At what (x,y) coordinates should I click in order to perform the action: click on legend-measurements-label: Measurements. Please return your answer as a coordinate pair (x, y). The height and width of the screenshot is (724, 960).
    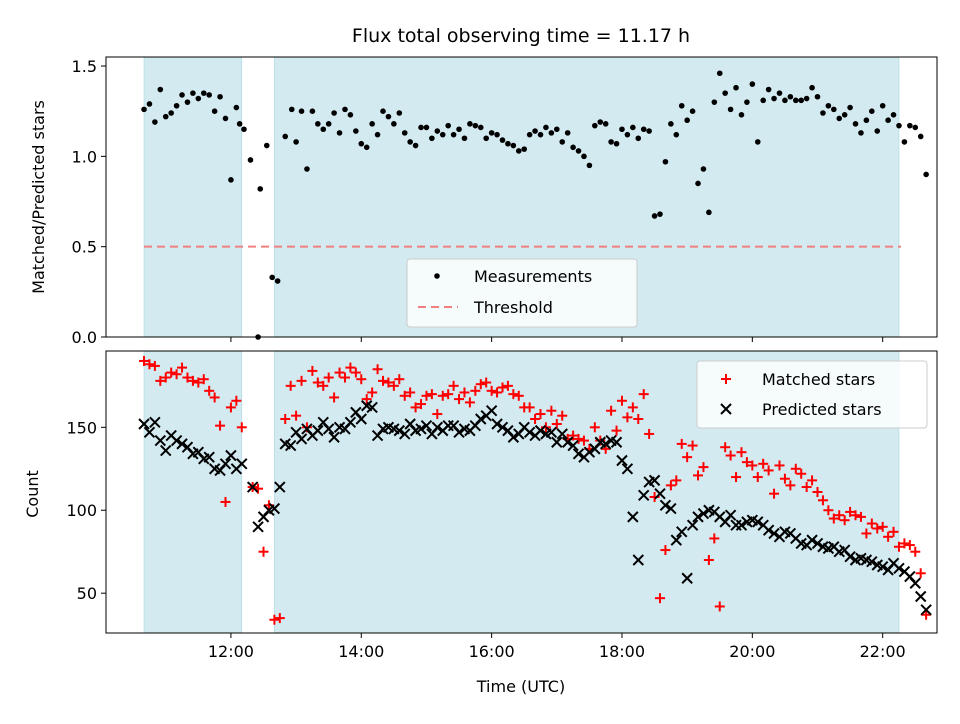
    Looking at the image, I should click on (533, 276).